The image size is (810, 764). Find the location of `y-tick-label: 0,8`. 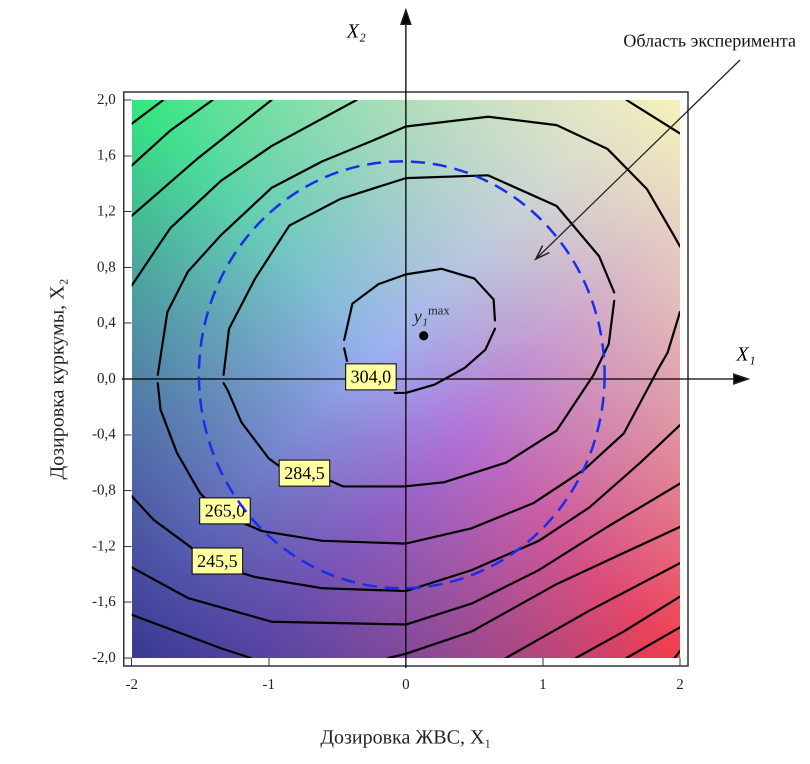

y-tick-label: 0,8 is located at coordinates (106, 267).